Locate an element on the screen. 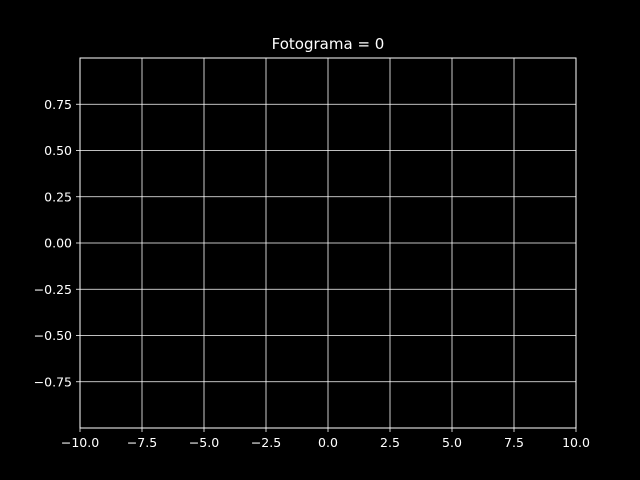  y-tick-label: 0.50 is located at coordinates (58, 150).